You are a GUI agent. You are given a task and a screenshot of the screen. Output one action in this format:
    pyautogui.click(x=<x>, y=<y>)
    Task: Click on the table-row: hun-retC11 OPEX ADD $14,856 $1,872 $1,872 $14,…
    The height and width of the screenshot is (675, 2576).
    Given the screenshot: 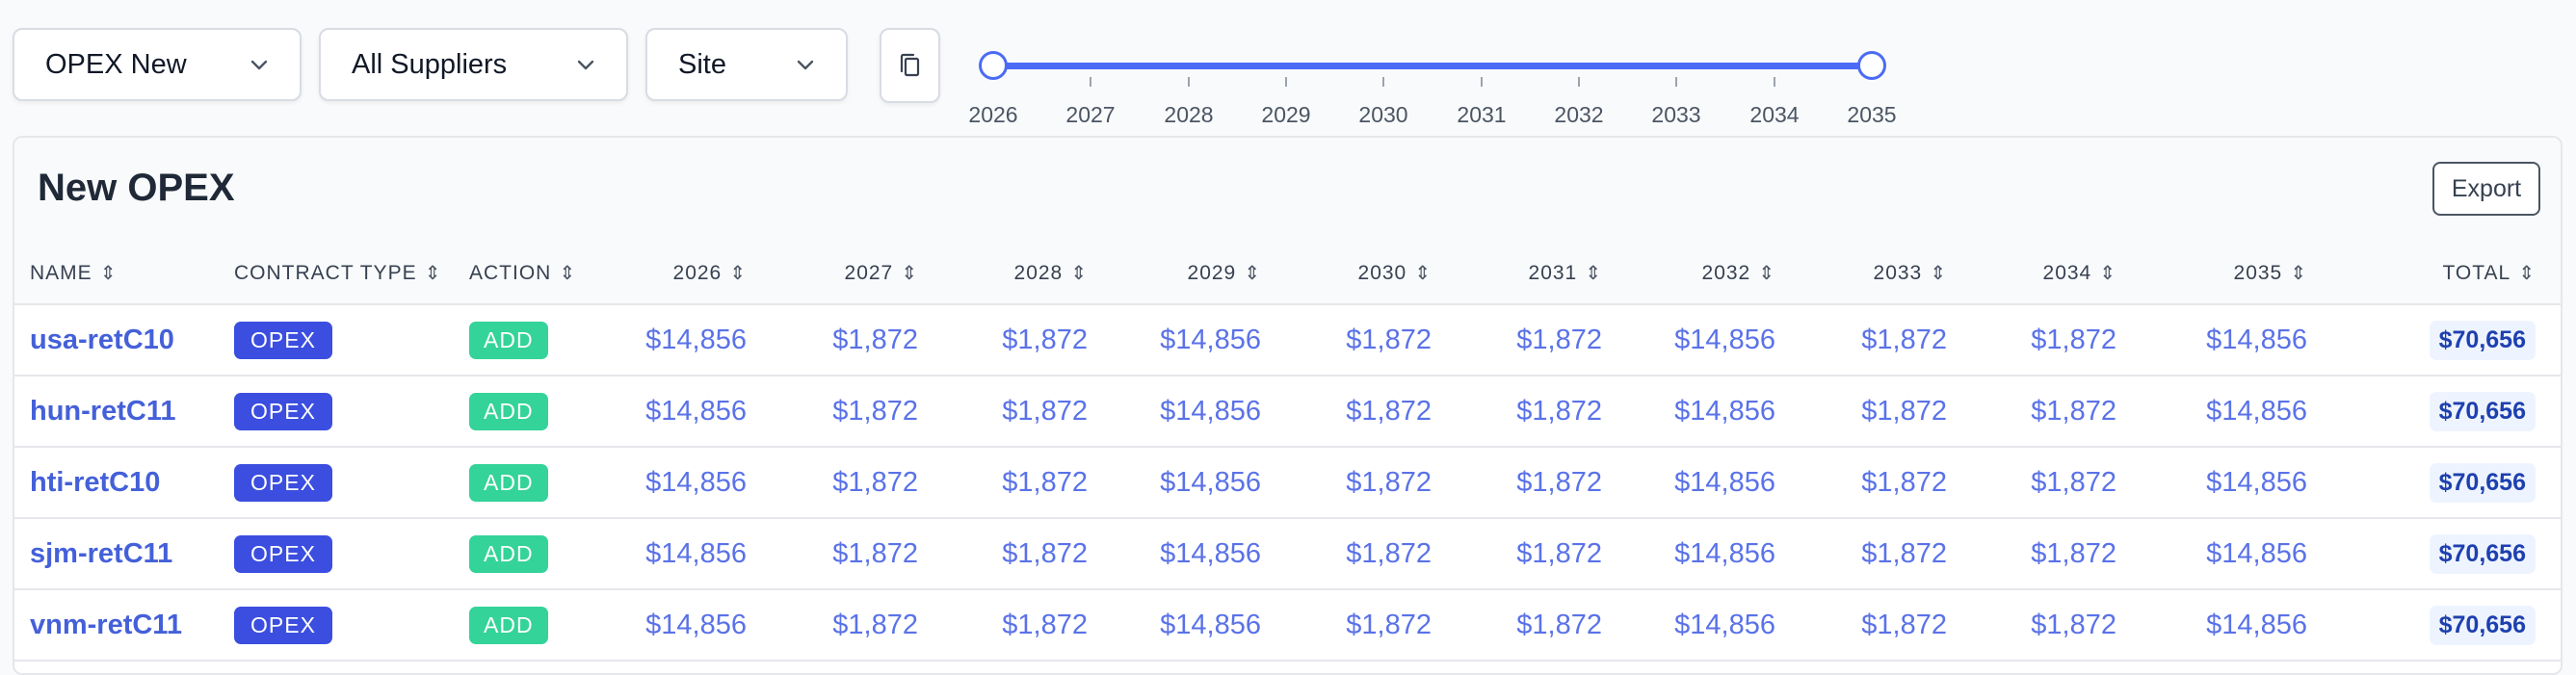 What is the action you would take?
    pyautogui.click(x=1288, y=412)
    